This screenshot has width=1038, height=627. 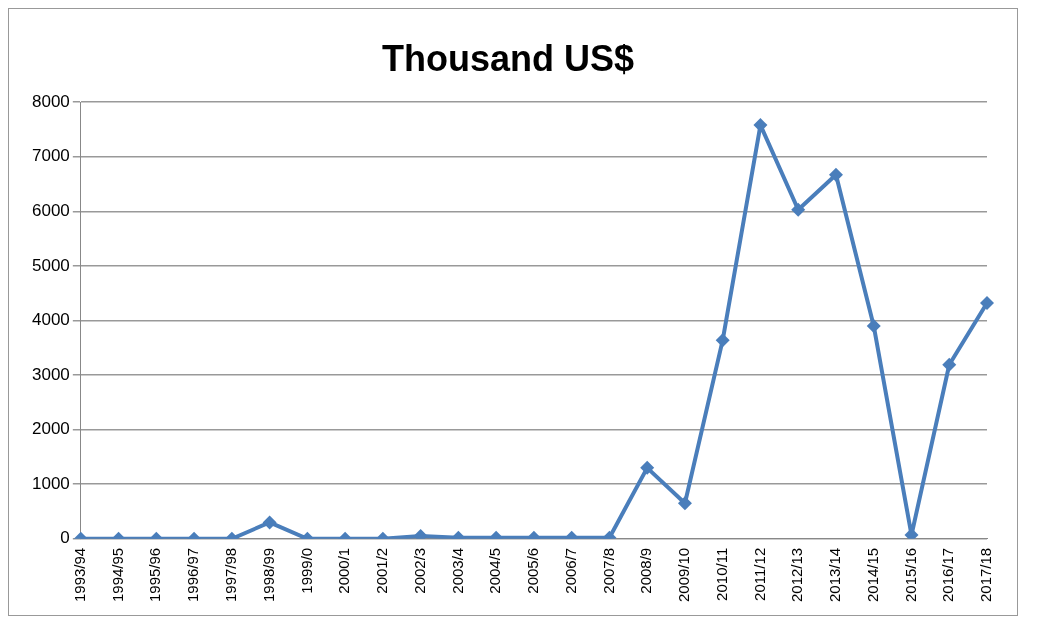 I want to click on y-tick-label: 4000, so click(x=50, y=320).